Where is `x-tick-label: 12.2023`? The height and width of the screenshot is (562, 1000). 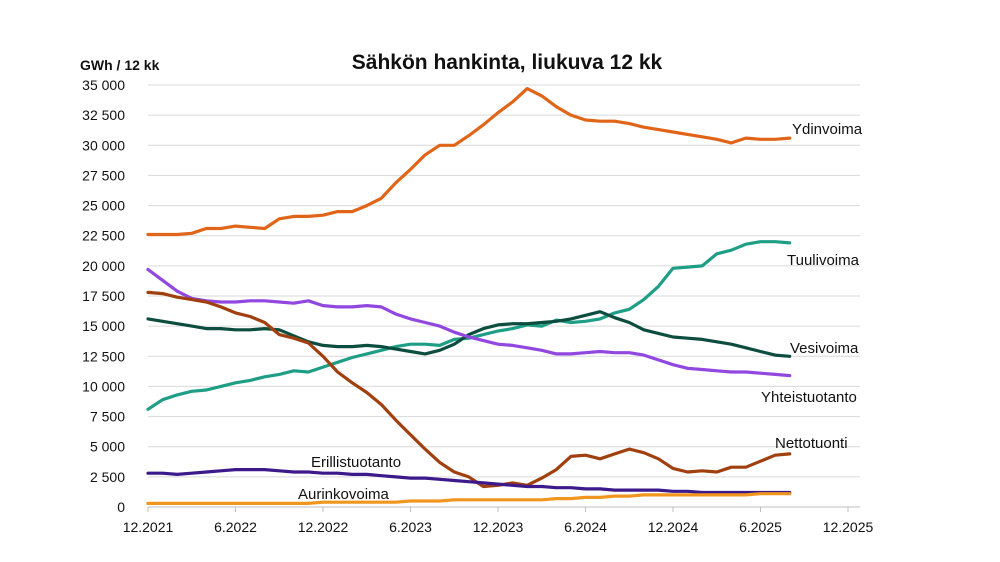 x-tick-label: 12.2023 is located at coordinates (498, 527).